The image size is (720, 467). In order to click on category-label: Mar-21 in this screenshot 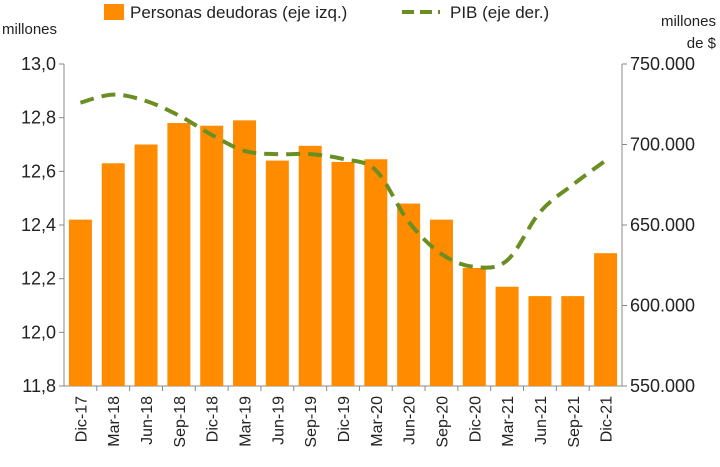, I will do `click(508, 421)`.